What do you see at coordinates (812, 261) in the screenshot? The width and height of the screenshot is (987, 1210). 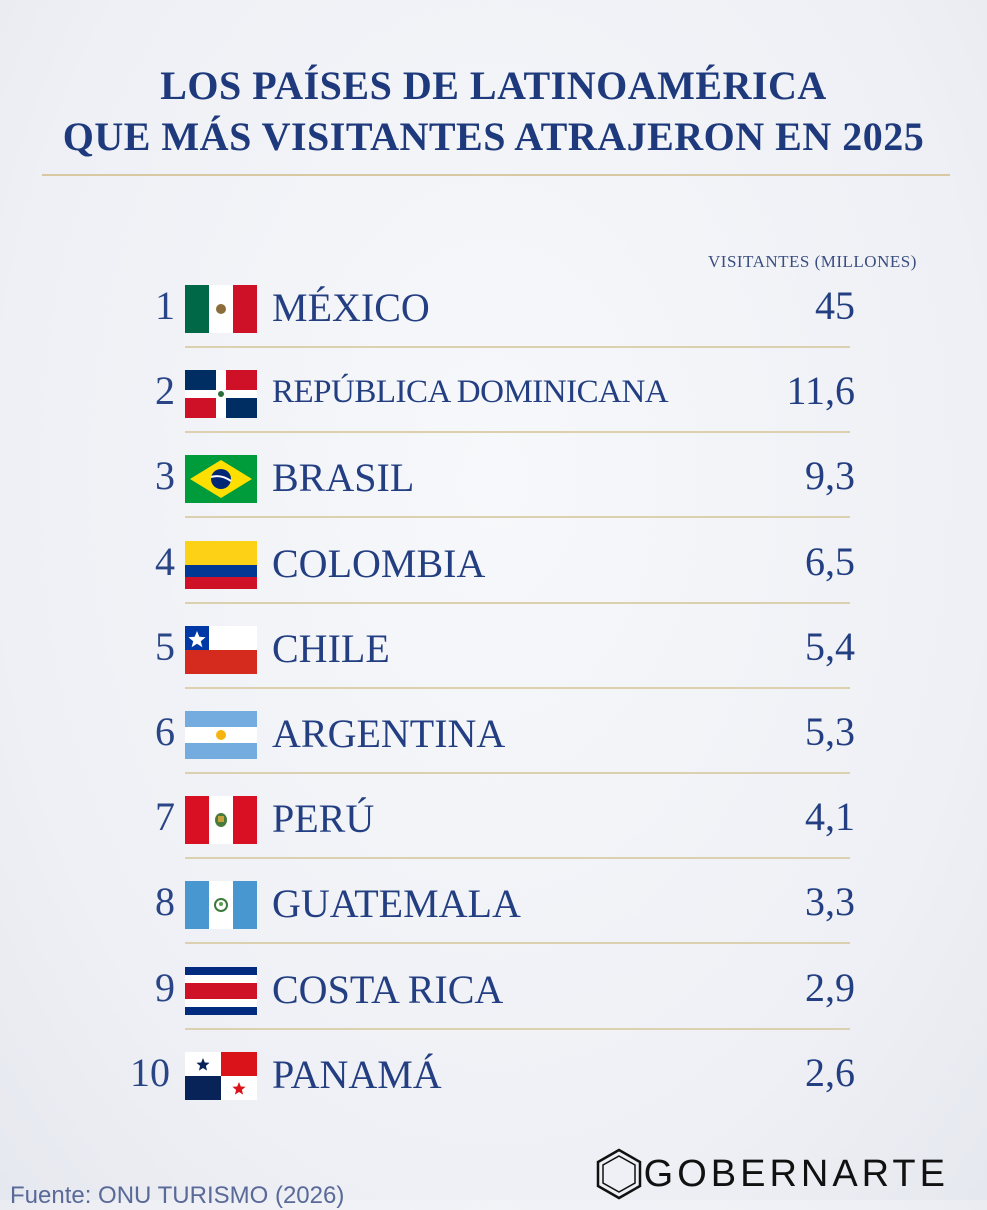 I see `column-header-visitors: VISITANTES (MILLONES)` at bounding box center [812, 261].